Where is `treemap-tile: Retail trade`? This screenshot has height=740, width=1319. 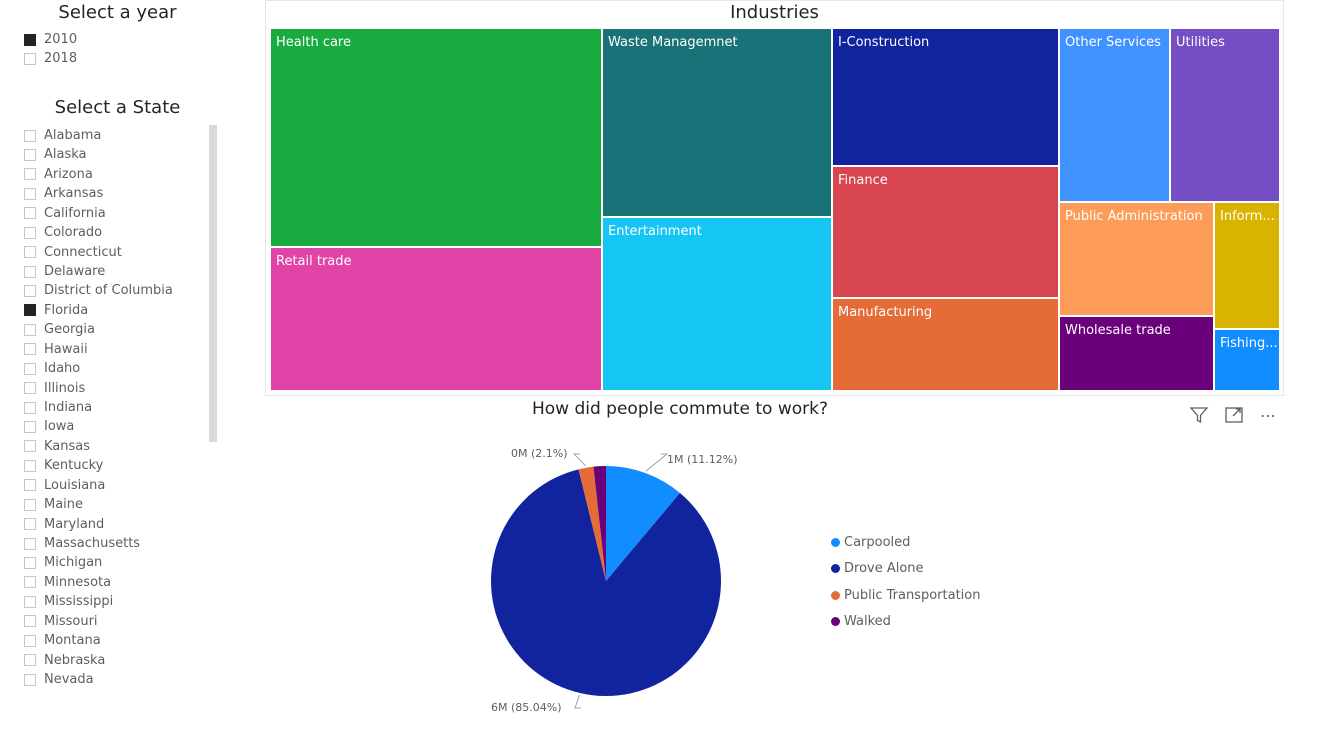 treemap-tile: Retail trade is located at coordinates (436, 319).